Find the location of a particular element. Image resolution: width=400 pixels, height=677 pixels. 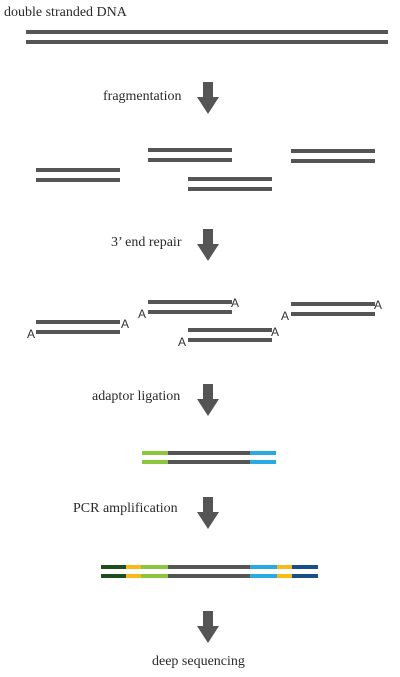

a-tailed-fragments: A A A A A A A A is located at coordinates (204, 322).